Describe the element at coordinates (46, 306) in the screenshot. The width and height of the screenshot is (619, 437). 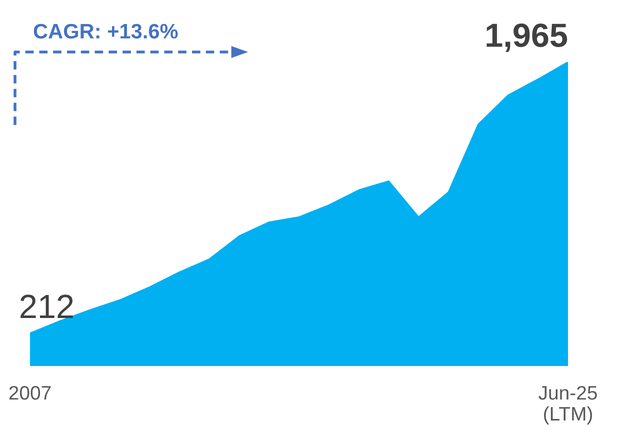
I see `data-label: 212` at that location.